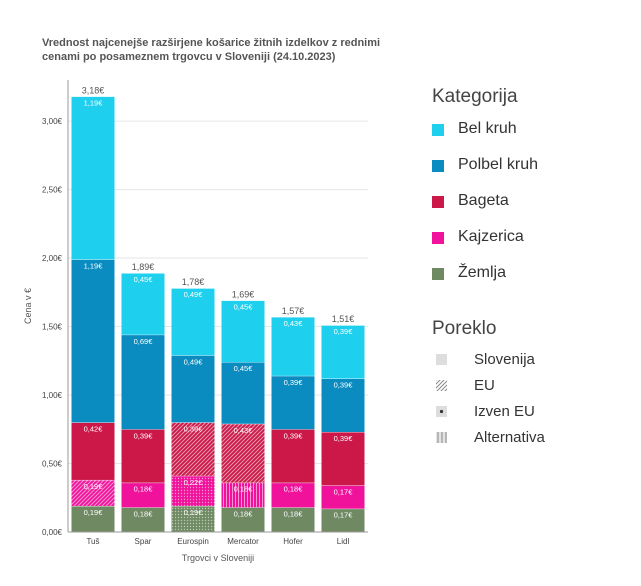  What do you see at coordinates (52, 121) in the screenshot?
I see `y-tick-label: 3,00€` at bounding box center [52, 121].